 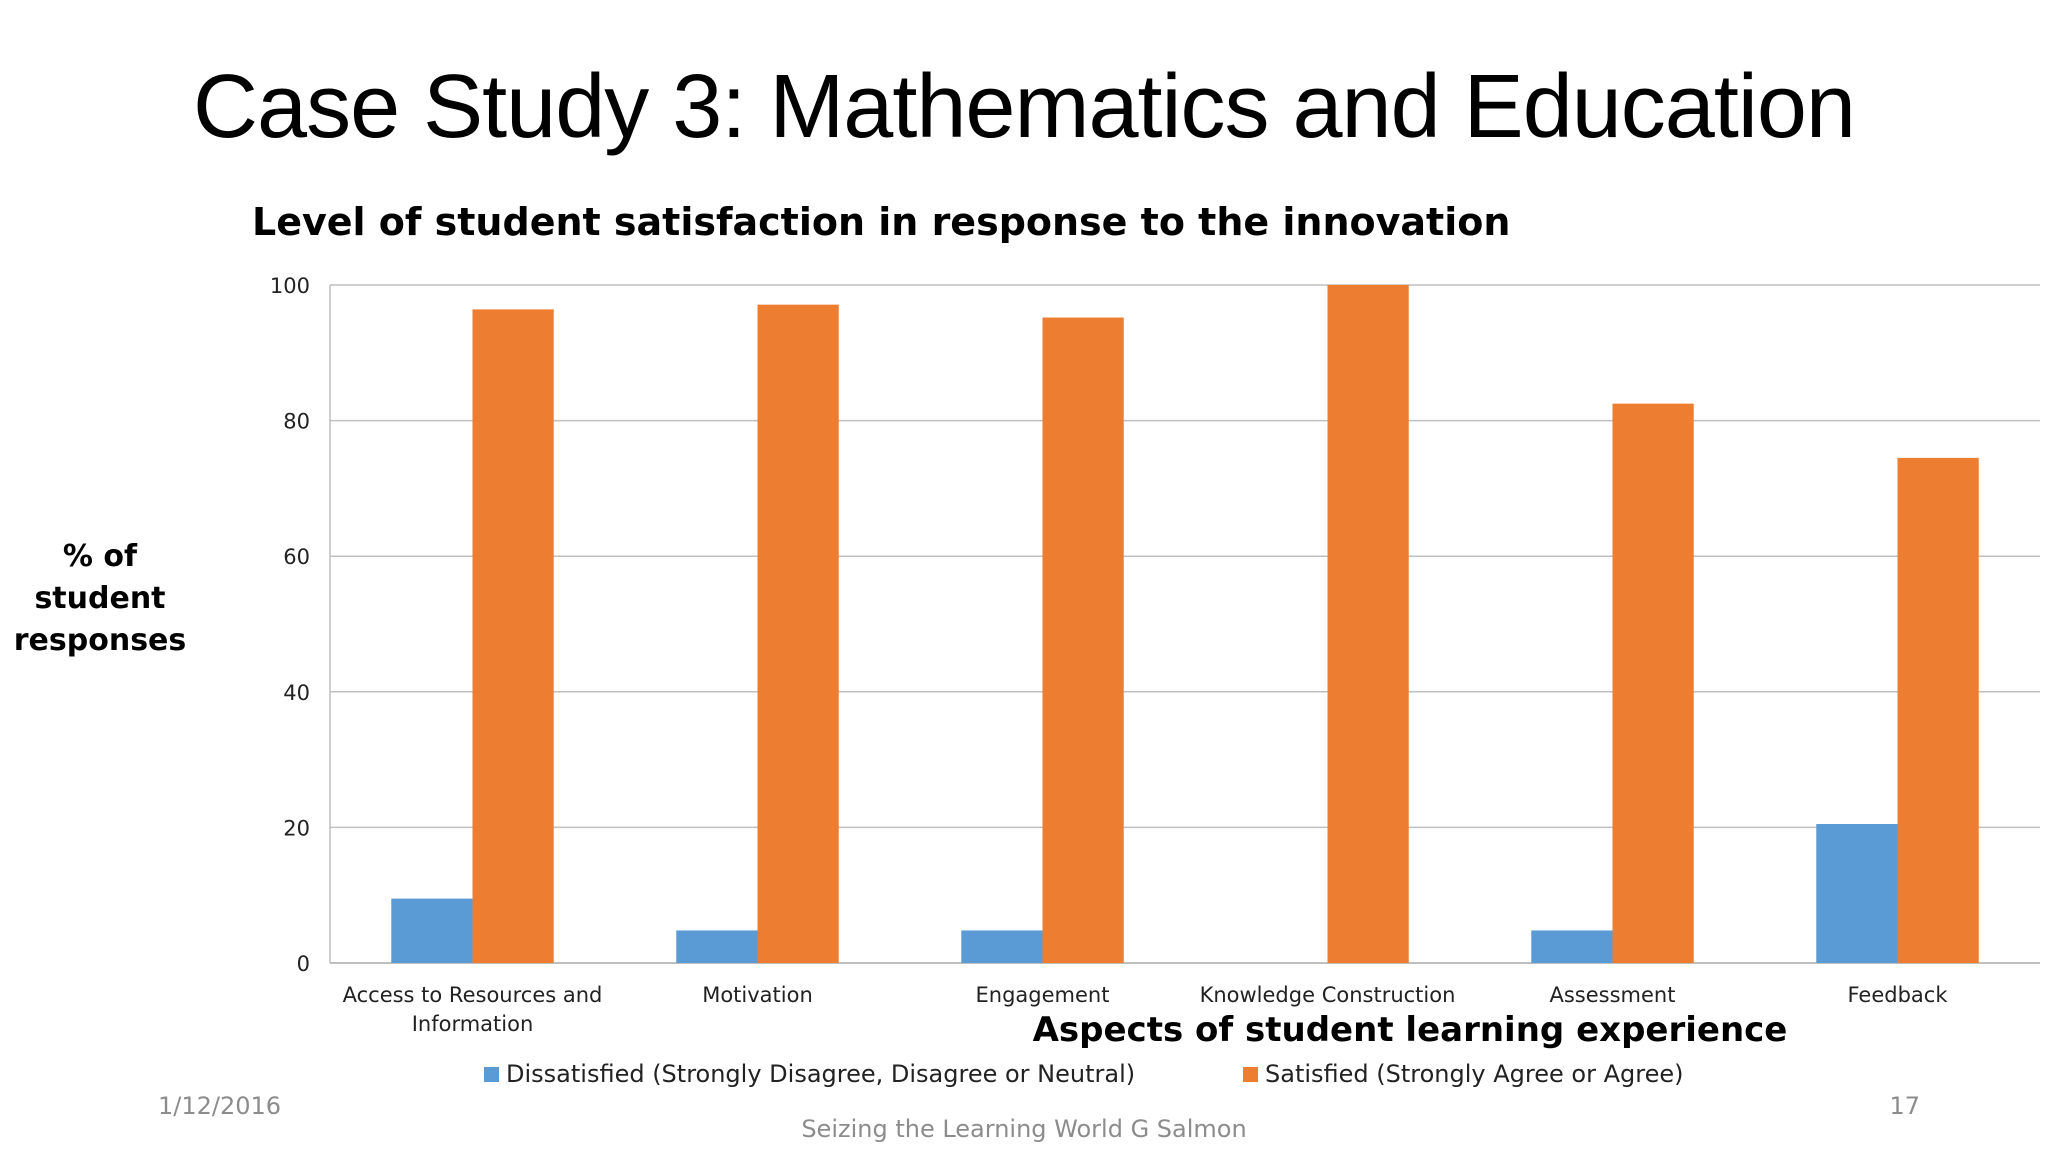 What do you see at coordinates (100, 640) in the screenshot?
I see `y-axis-label-line-2: responses` at bounding box center [100, 640].